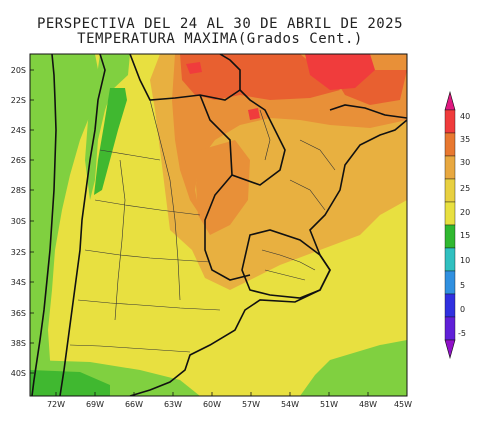  I want to click on lat-label: 28S, so click(18, 190).